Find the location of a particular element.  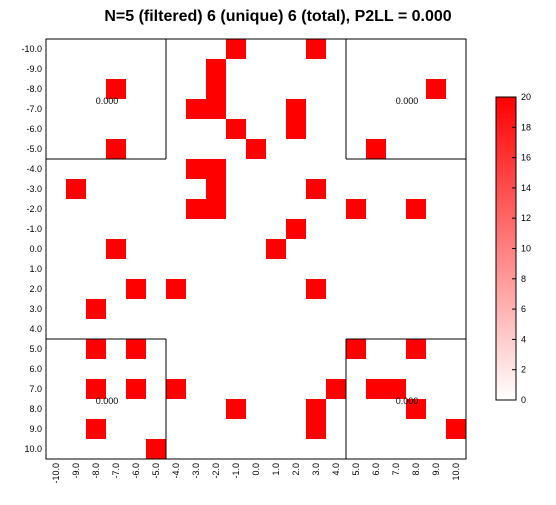

x-tick-label: -5.0 is located at coordinates (156, 471).